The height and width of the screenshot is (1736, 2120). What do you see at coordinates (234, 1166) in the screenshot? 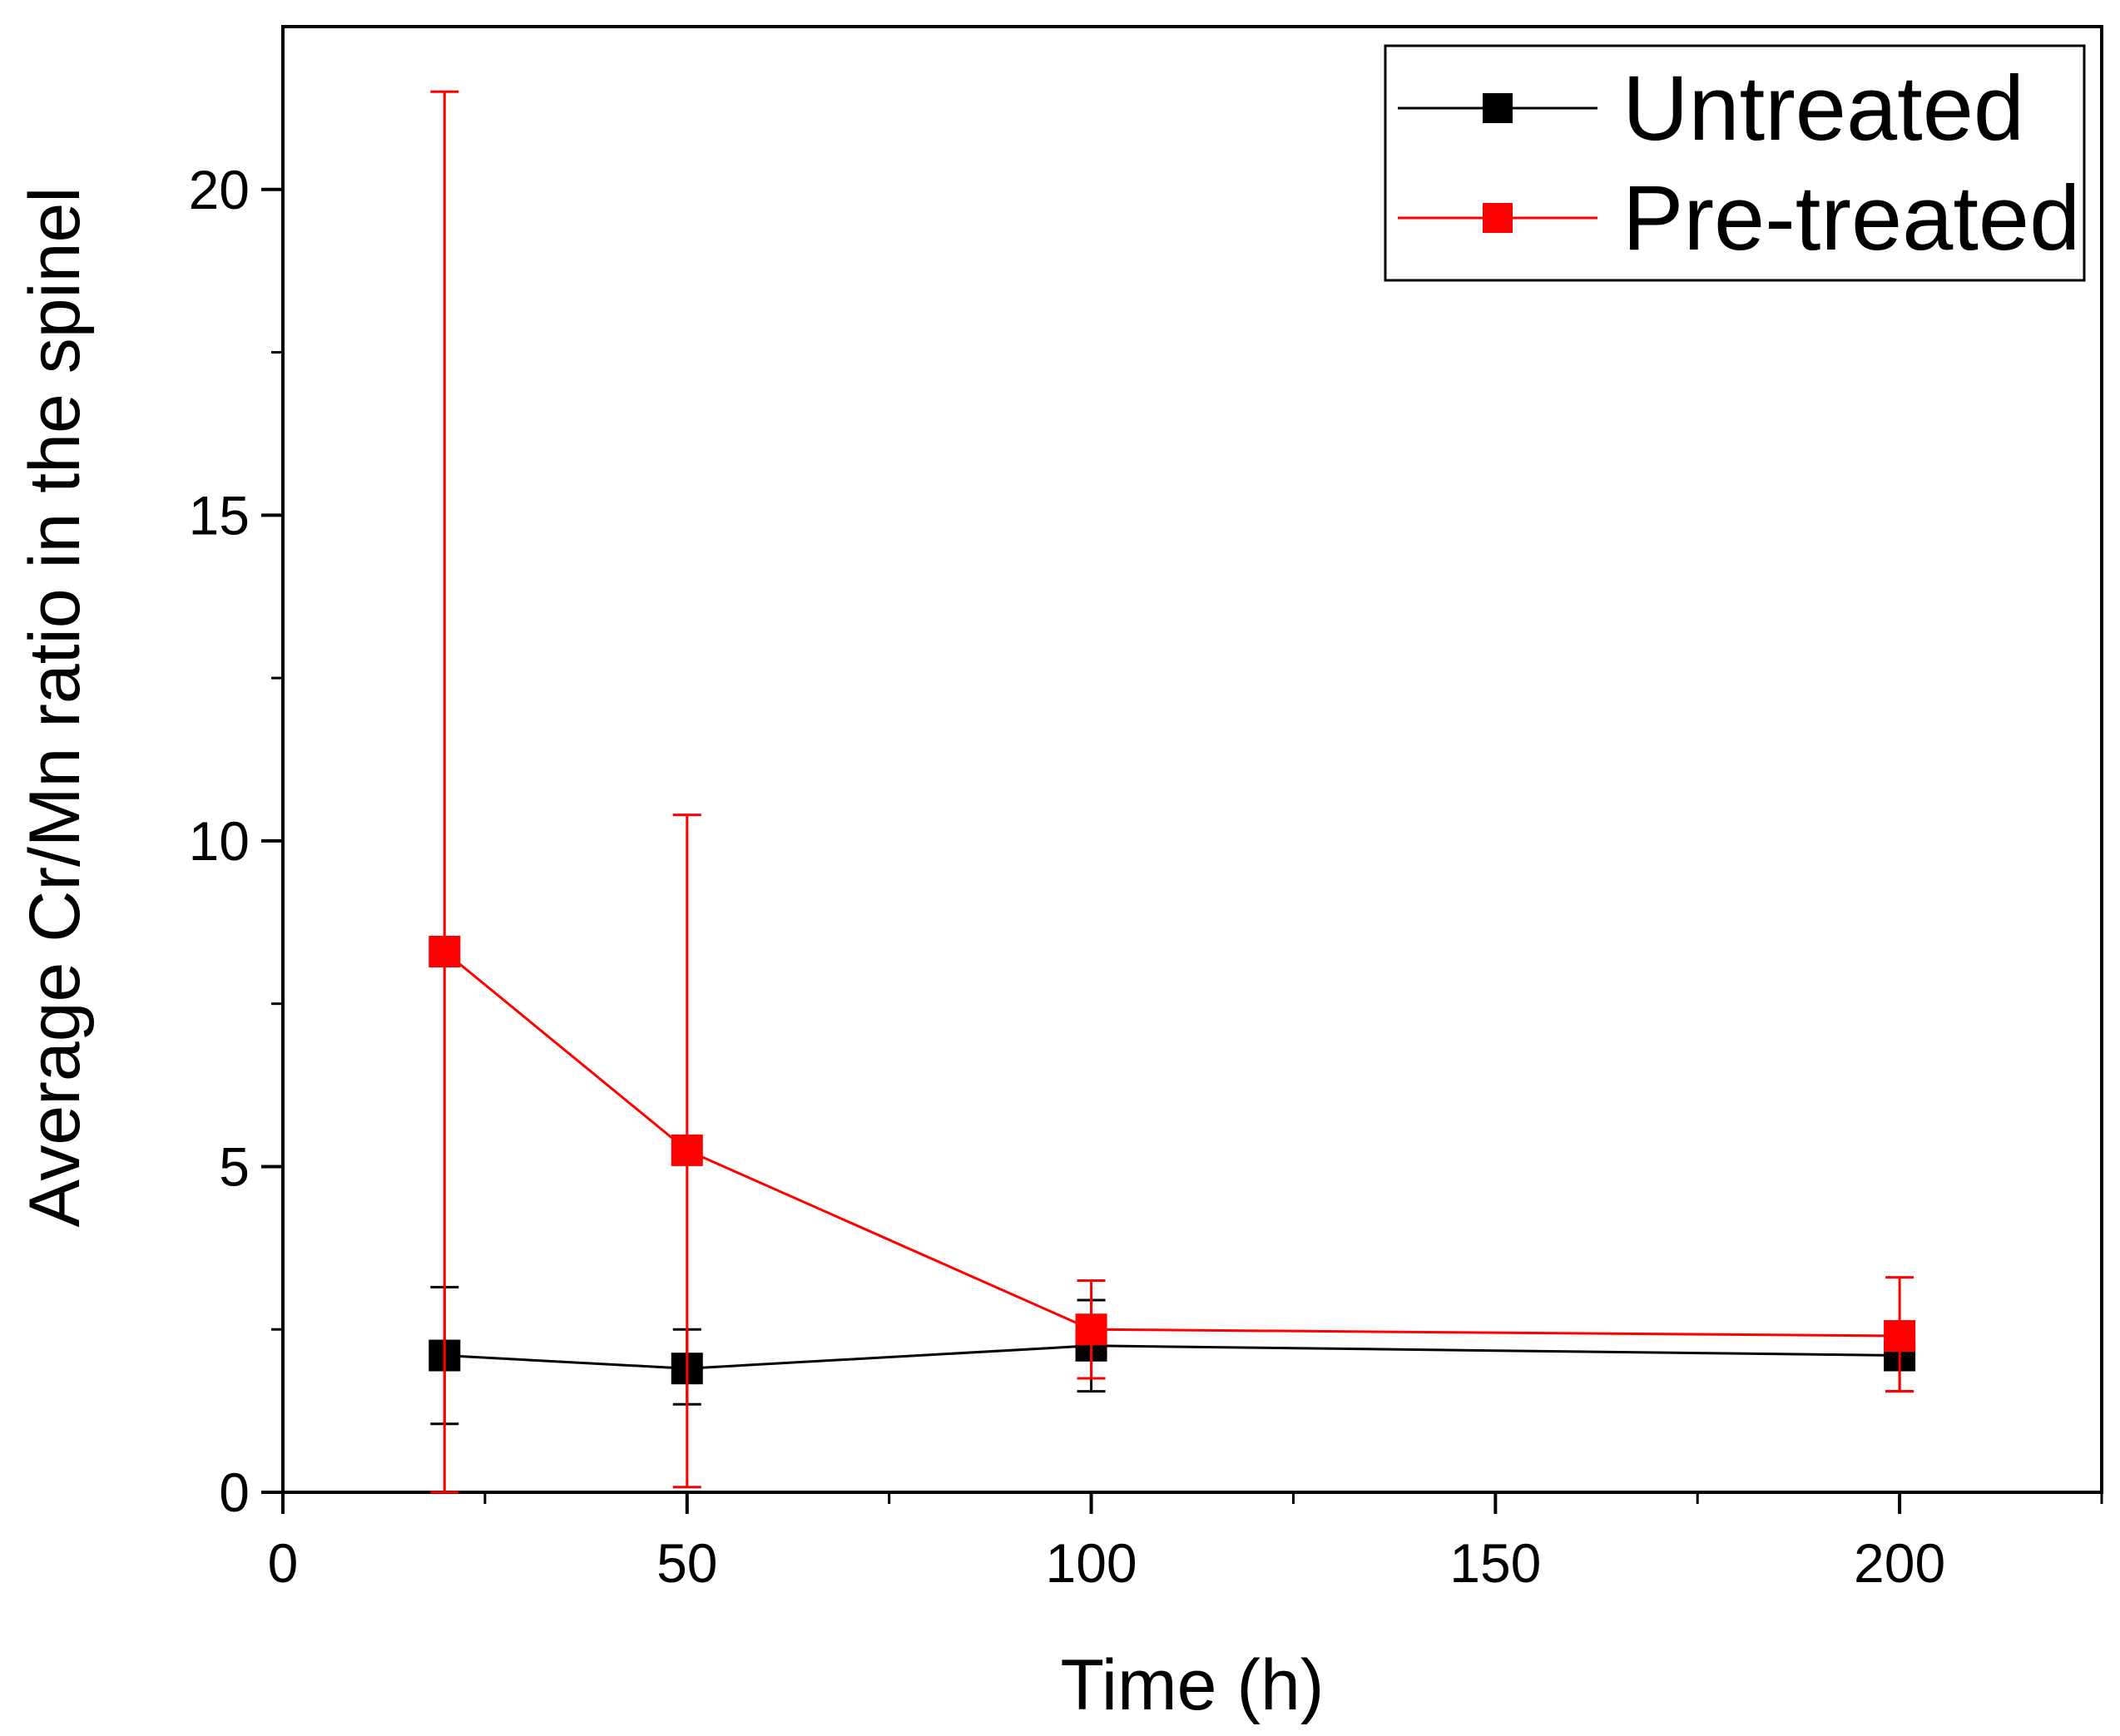
I see `y-tick-label: 5` at bounding box center [234, 1166].